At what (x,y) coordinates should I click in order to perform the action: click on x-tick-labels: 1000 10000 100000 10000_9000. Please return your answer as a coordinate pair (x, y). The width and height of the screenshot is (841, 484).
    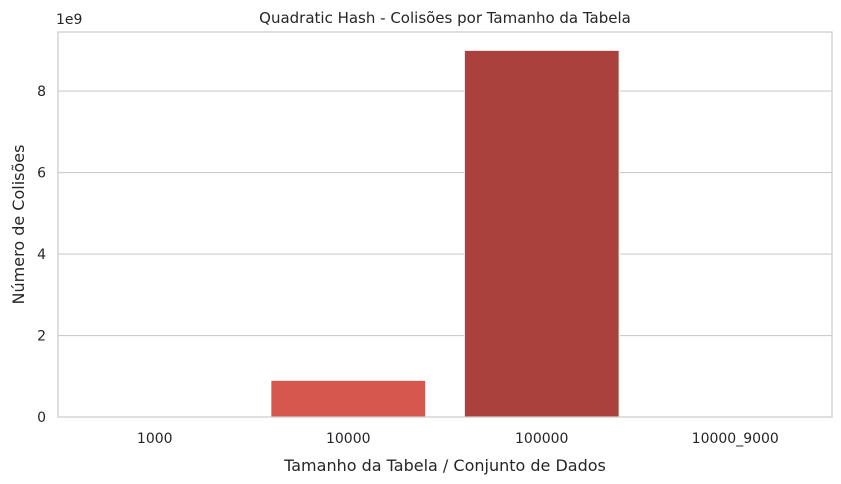
    Looking at the image, I should click on (458, 439).